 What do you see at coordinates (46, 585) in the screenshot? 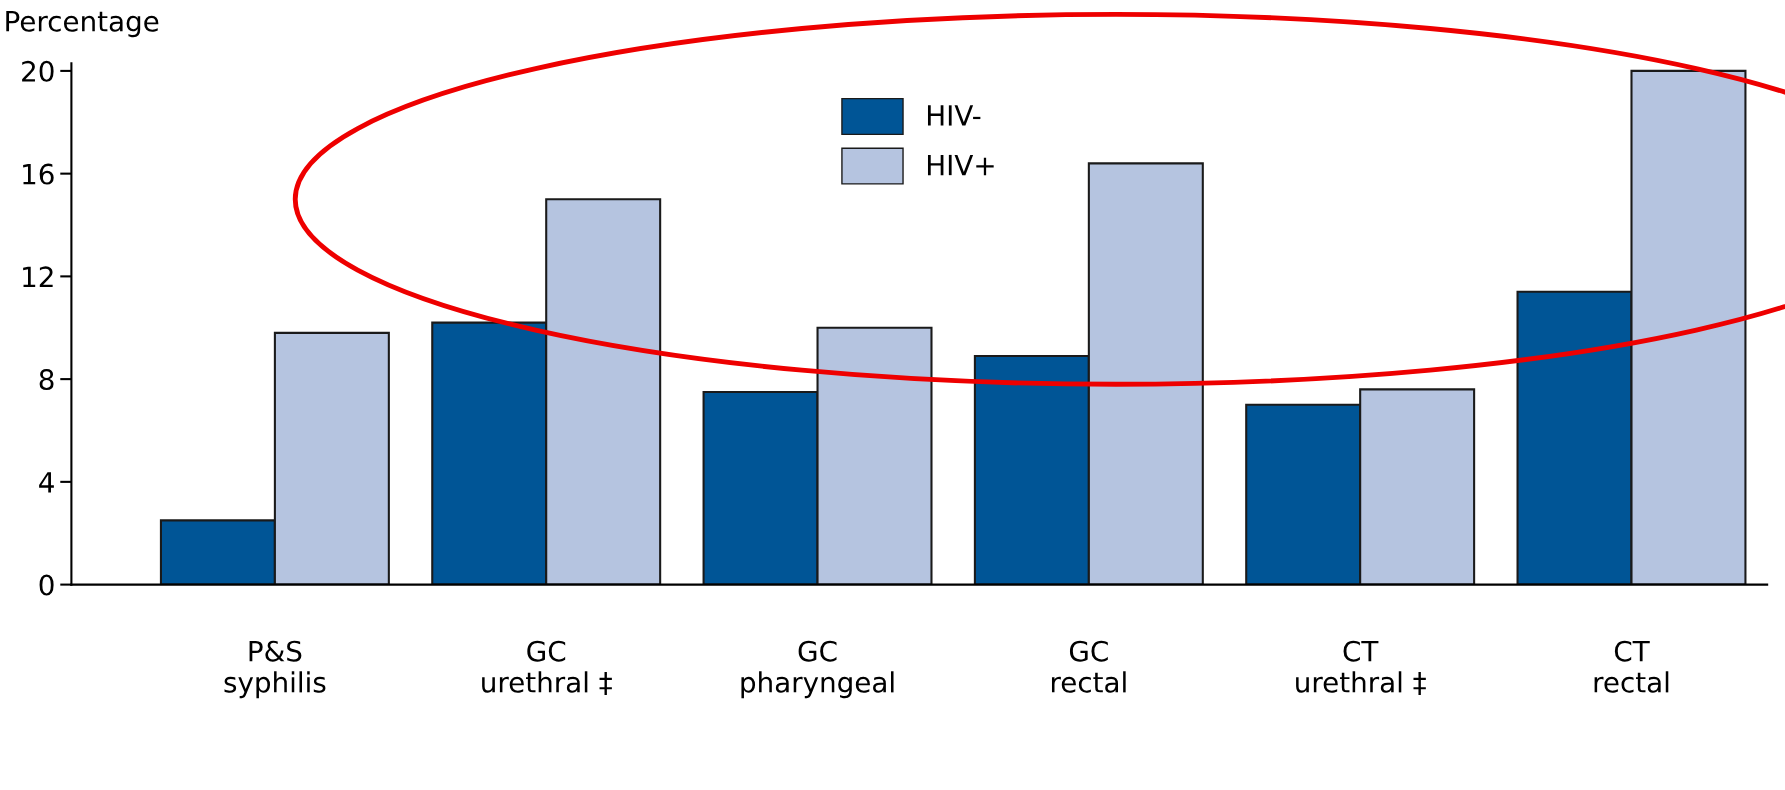
I see `y-tick-label: 0` at bounding box center [46, 585].